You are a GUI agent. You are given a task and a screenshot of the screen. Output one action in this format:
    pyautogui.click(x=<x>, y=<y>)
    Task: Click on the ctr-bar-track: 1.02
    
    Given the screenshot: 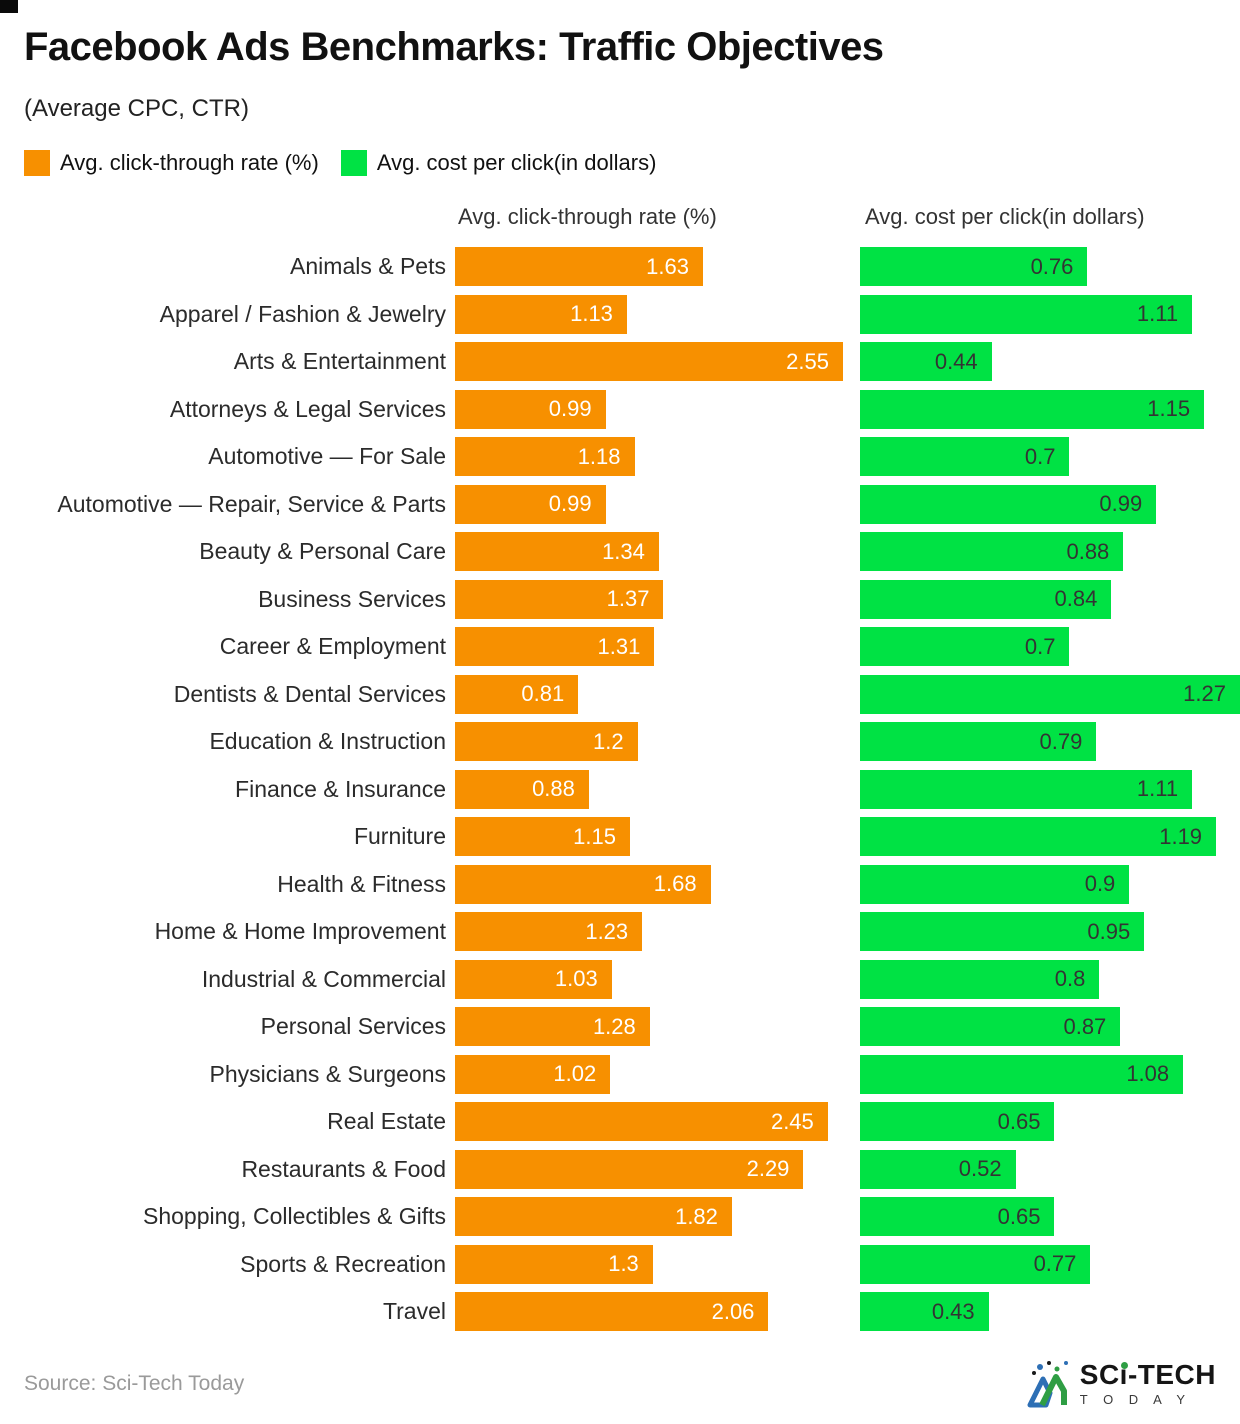 What is the action you would take?
    pyautogui.click(x=649, y=1074)
    